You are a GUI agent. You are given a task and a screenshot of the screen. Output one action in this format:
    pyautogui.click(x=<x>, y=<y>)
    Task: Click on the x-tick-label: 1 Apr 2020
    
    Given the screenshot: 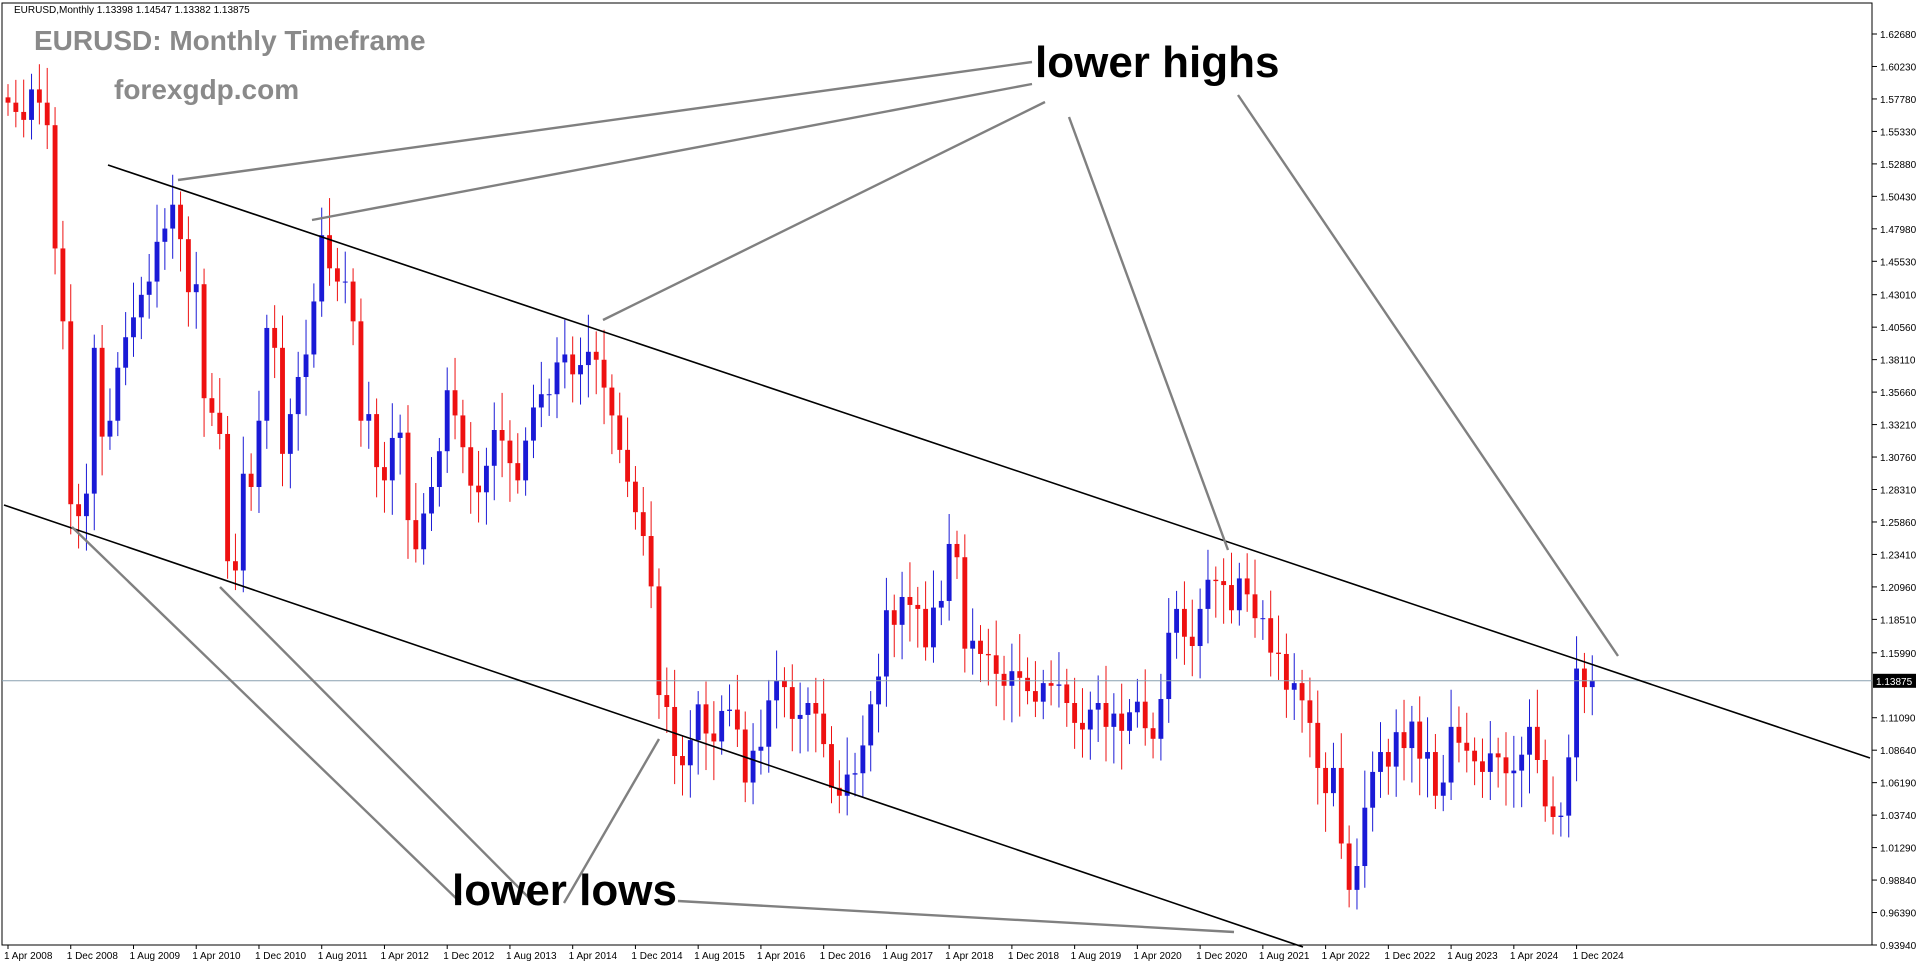 What is the action you would take?
    pyautogui.click(x=1157, y=956)
    